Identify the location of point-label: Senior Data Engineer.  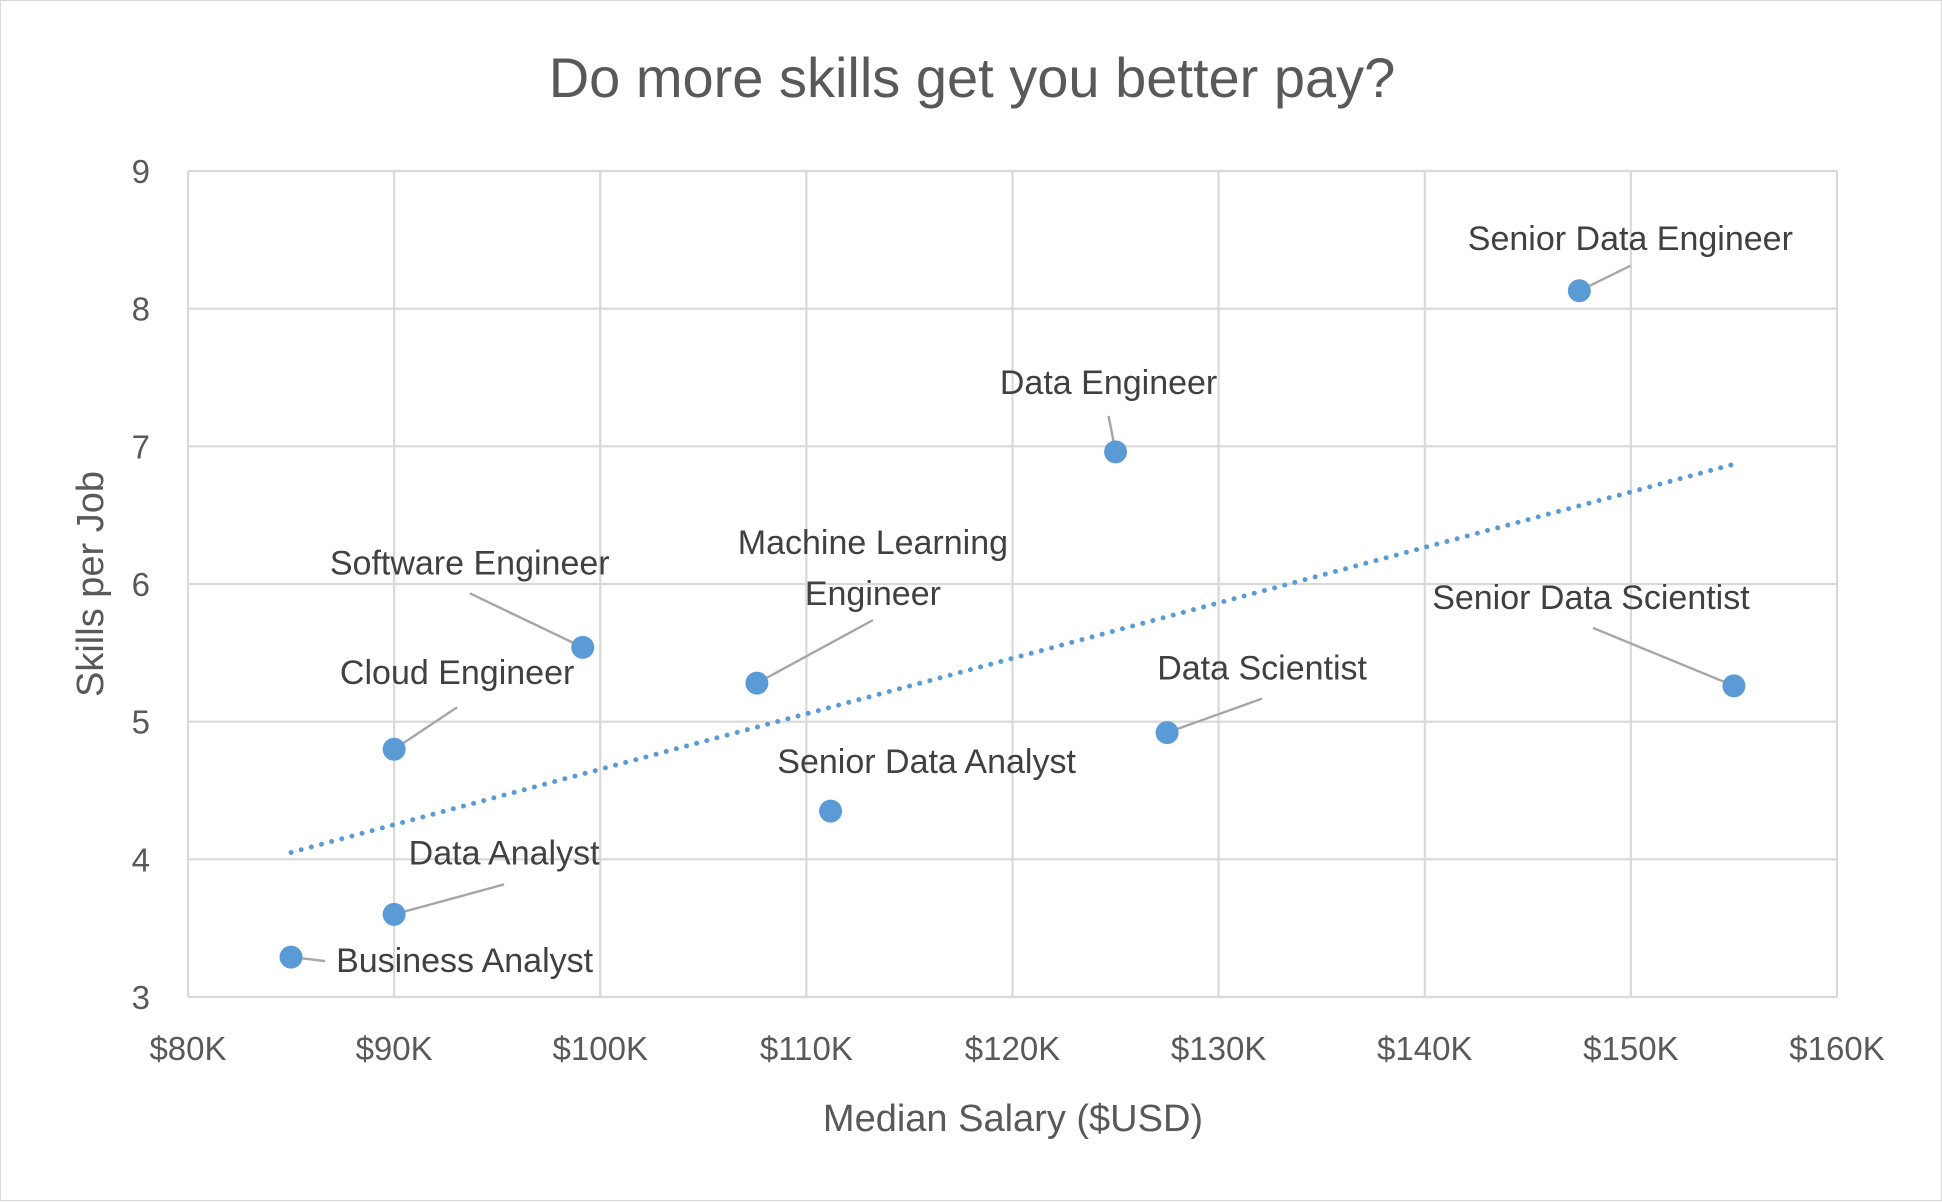
(1630, 239).